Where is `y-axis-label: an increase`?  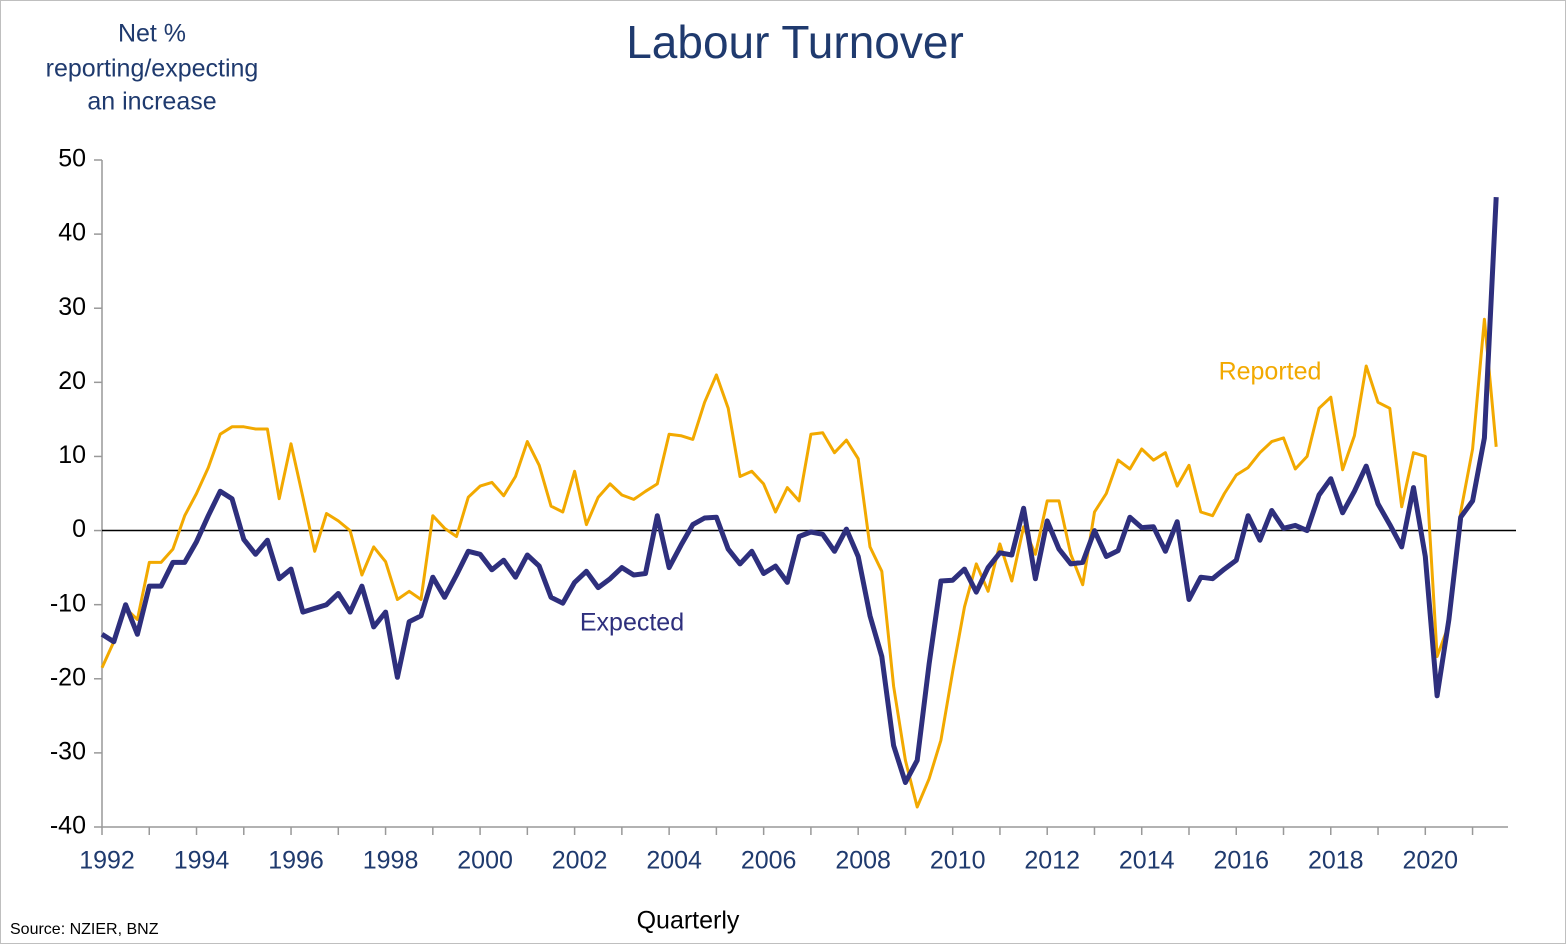
y-axis-label: an increase is located at coordinates (151, 102).